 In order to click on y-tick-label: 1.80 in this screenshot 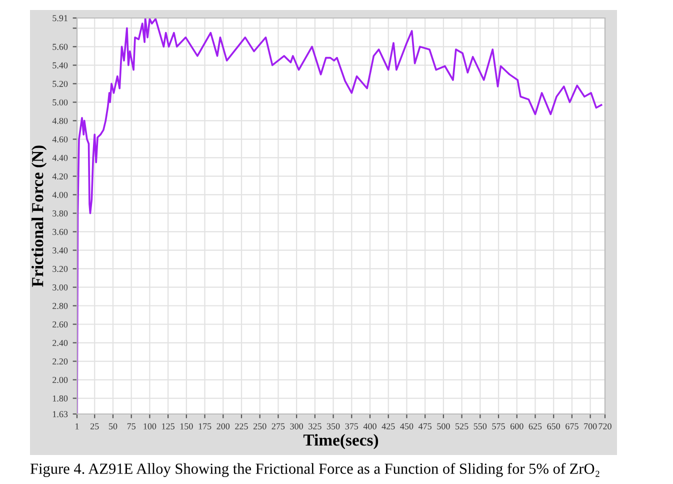, I will do `click(60, 398)`.